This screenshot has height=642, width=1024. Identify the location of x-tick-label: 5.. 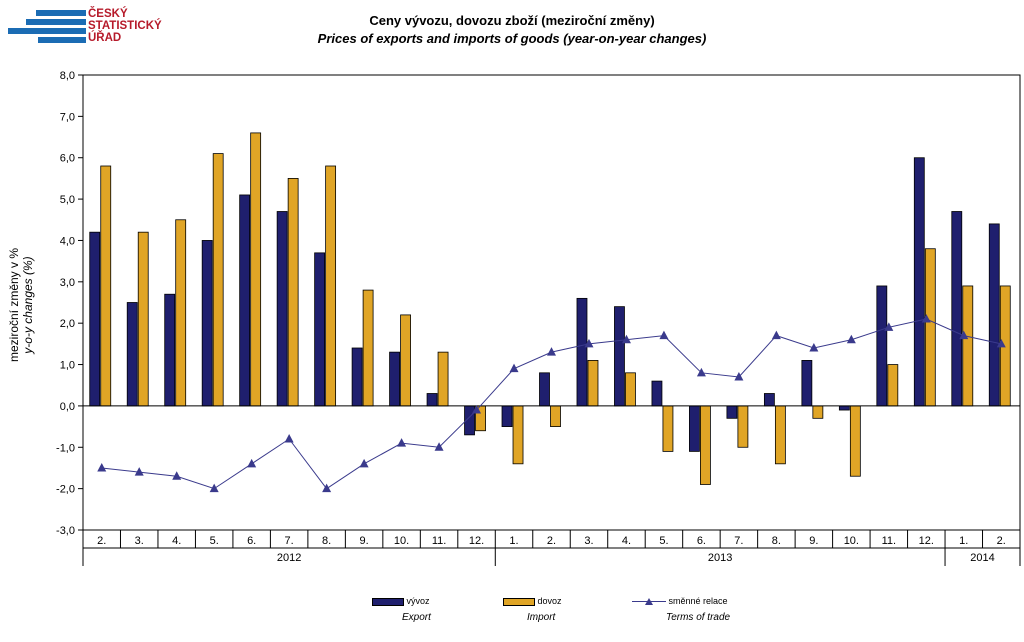
(214, 541).